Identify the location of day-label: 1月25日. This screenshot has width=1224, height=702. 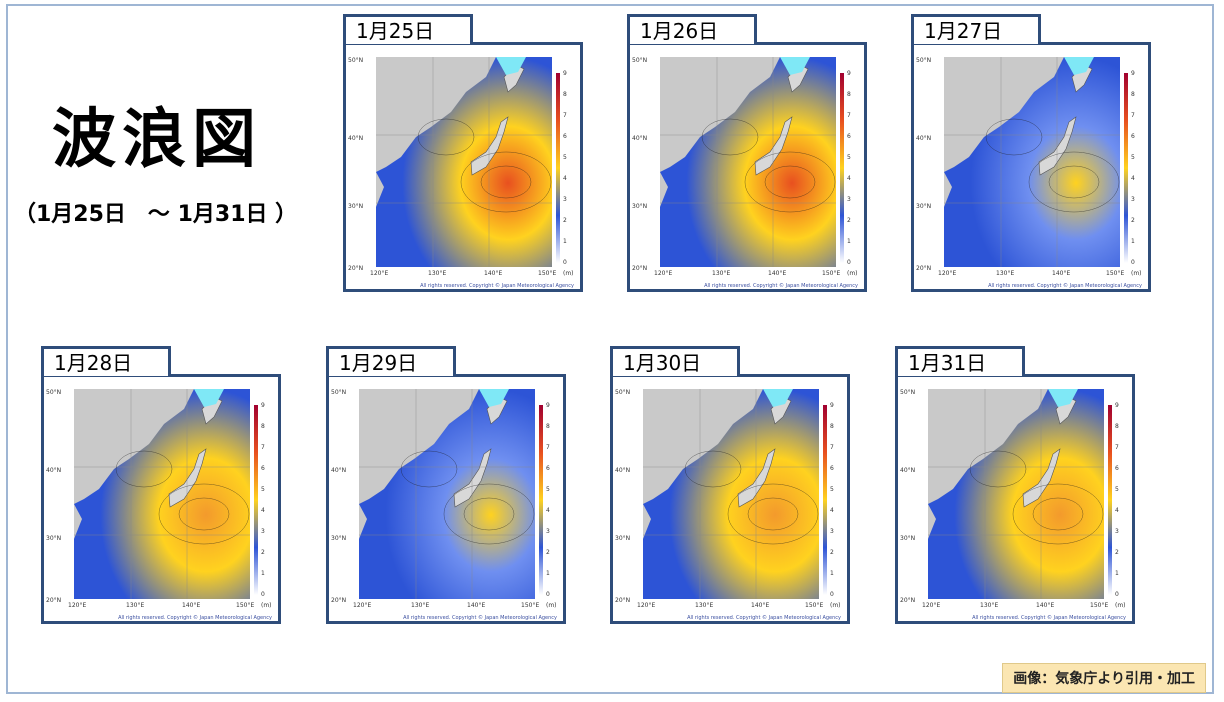
(408, 29).